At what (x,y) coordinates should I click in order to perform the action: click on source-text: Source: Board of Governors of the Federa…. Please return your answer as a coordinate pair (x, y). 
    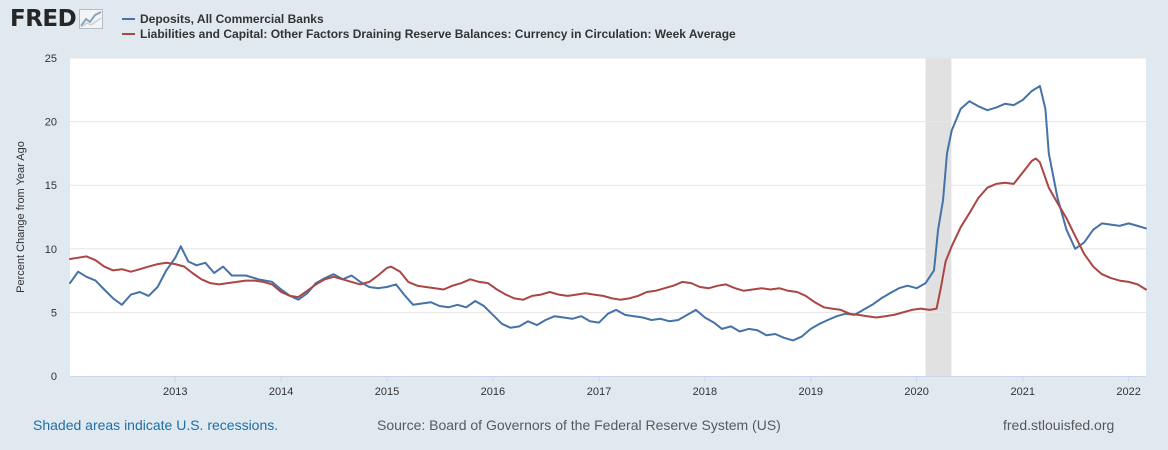
    Looking at the image, I should click on (579, 425).